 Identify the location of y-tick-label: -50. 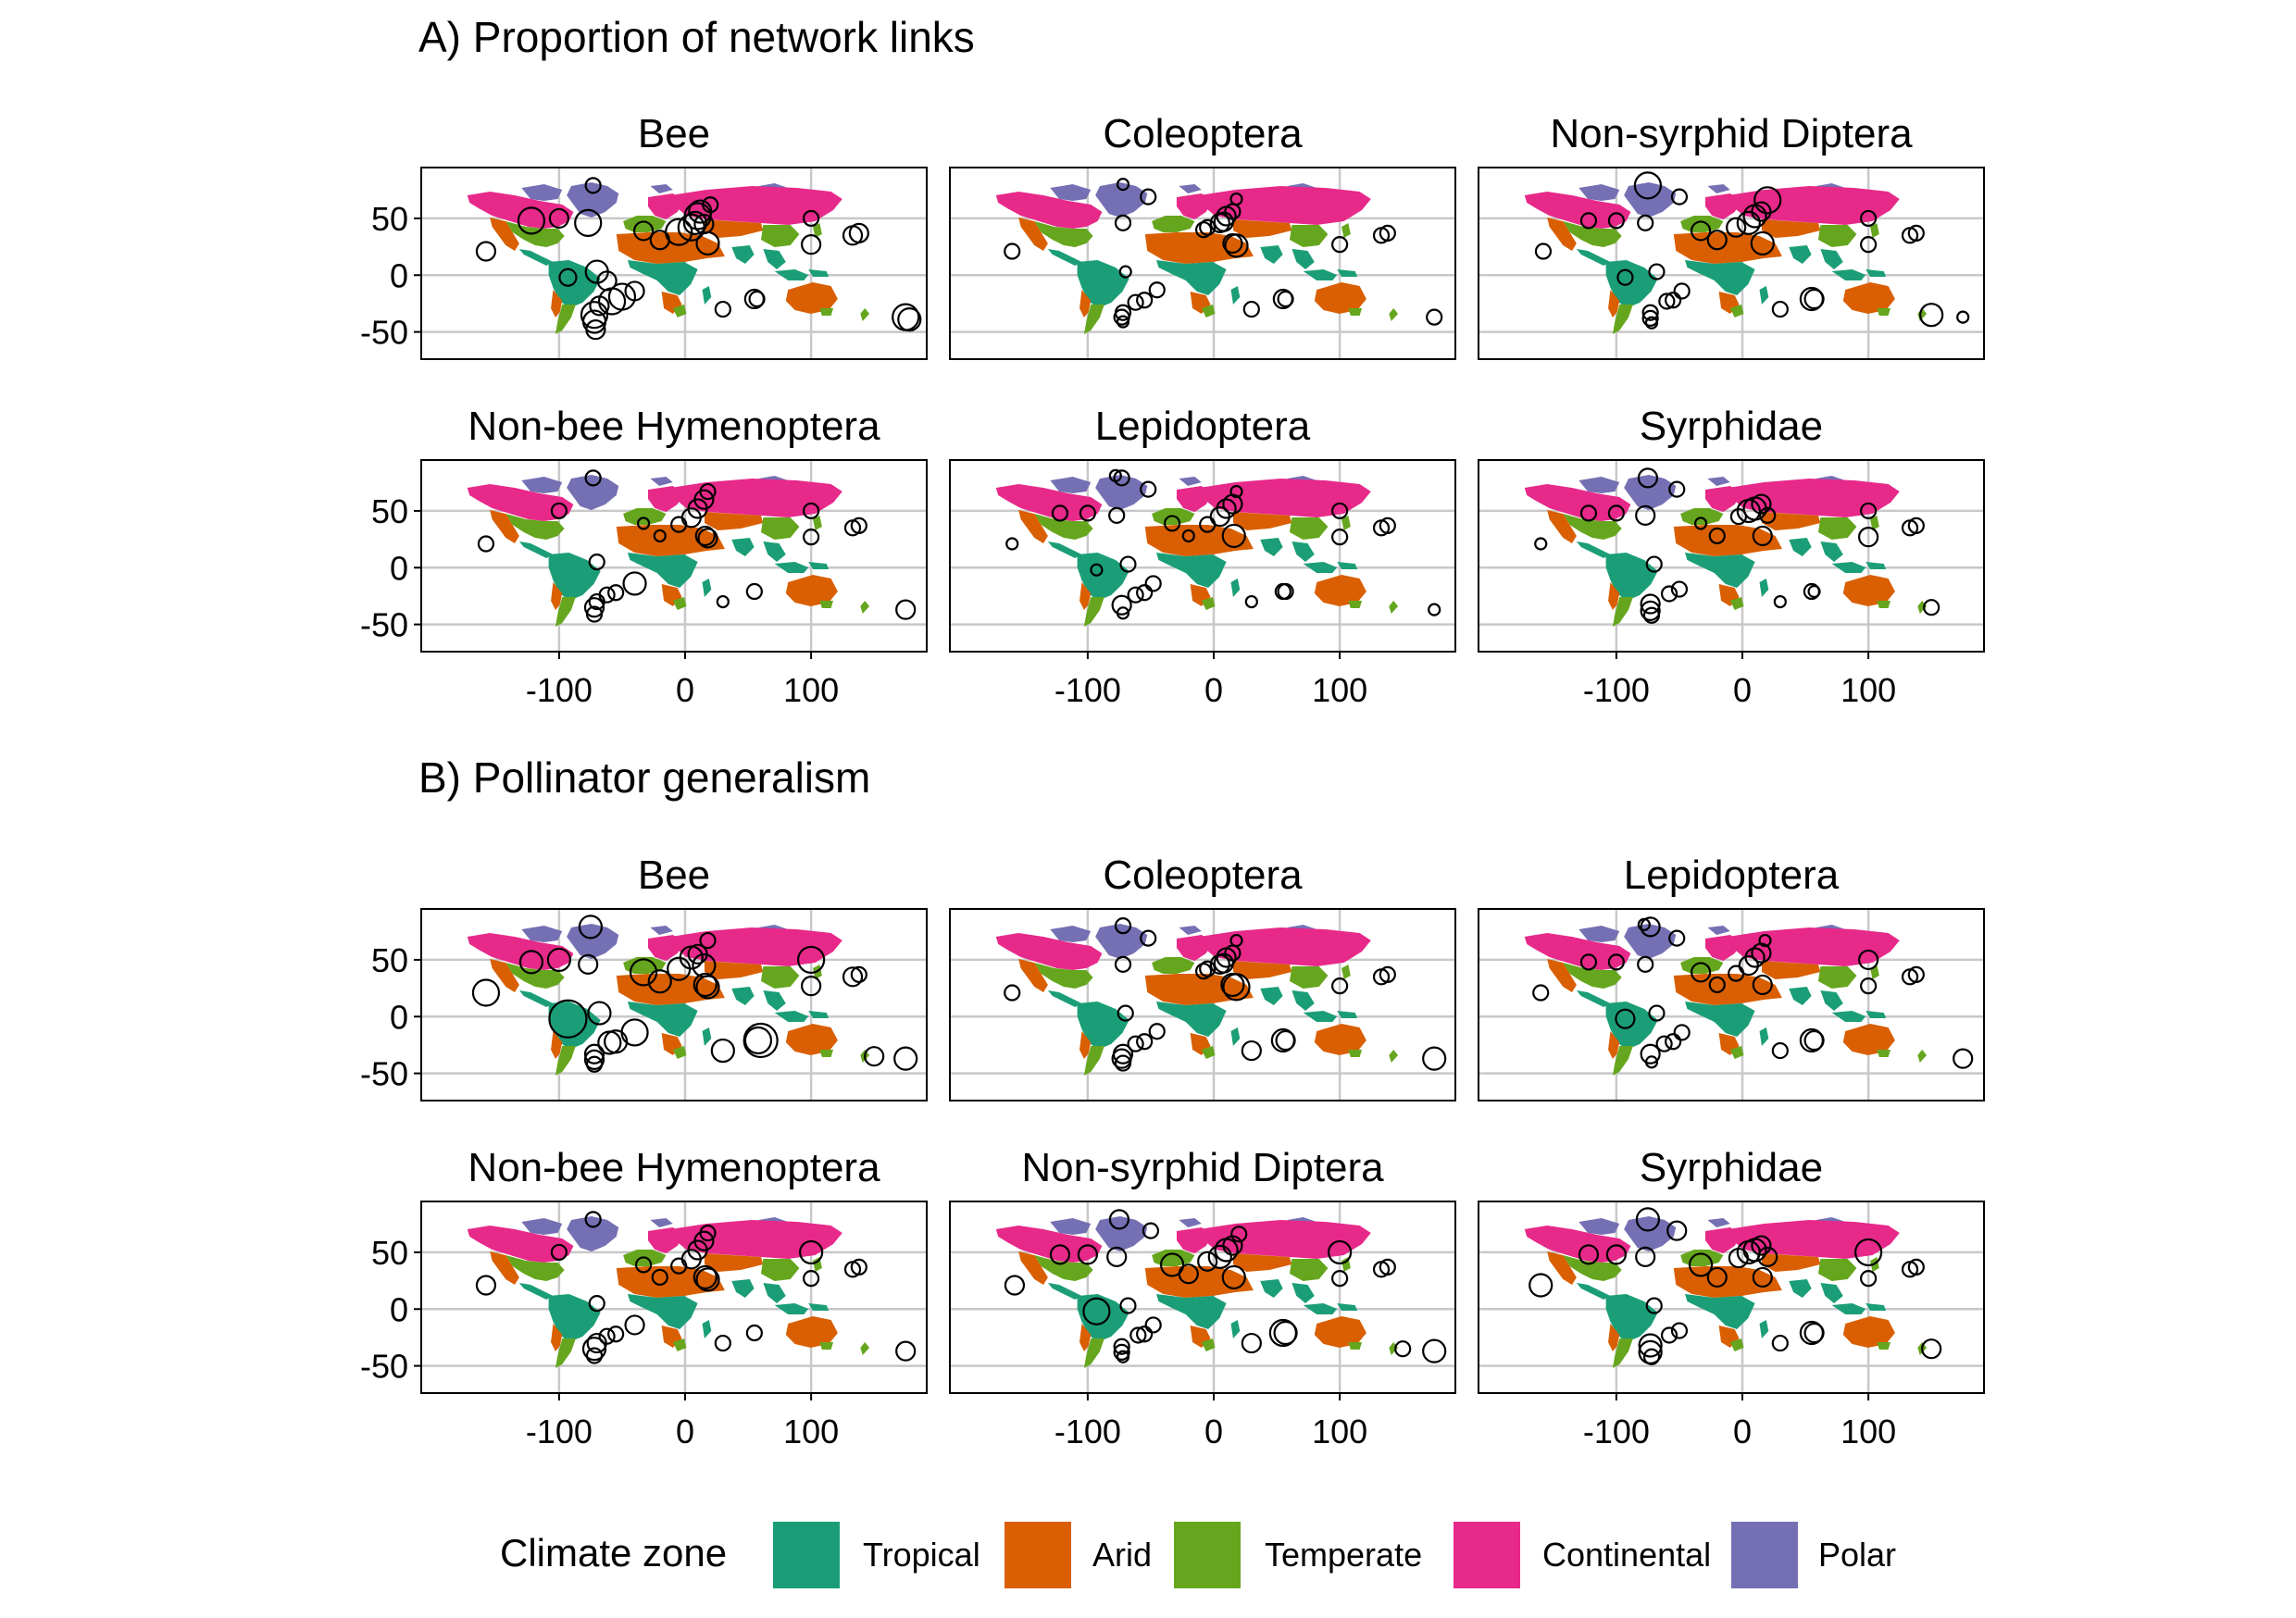
(384, 625).